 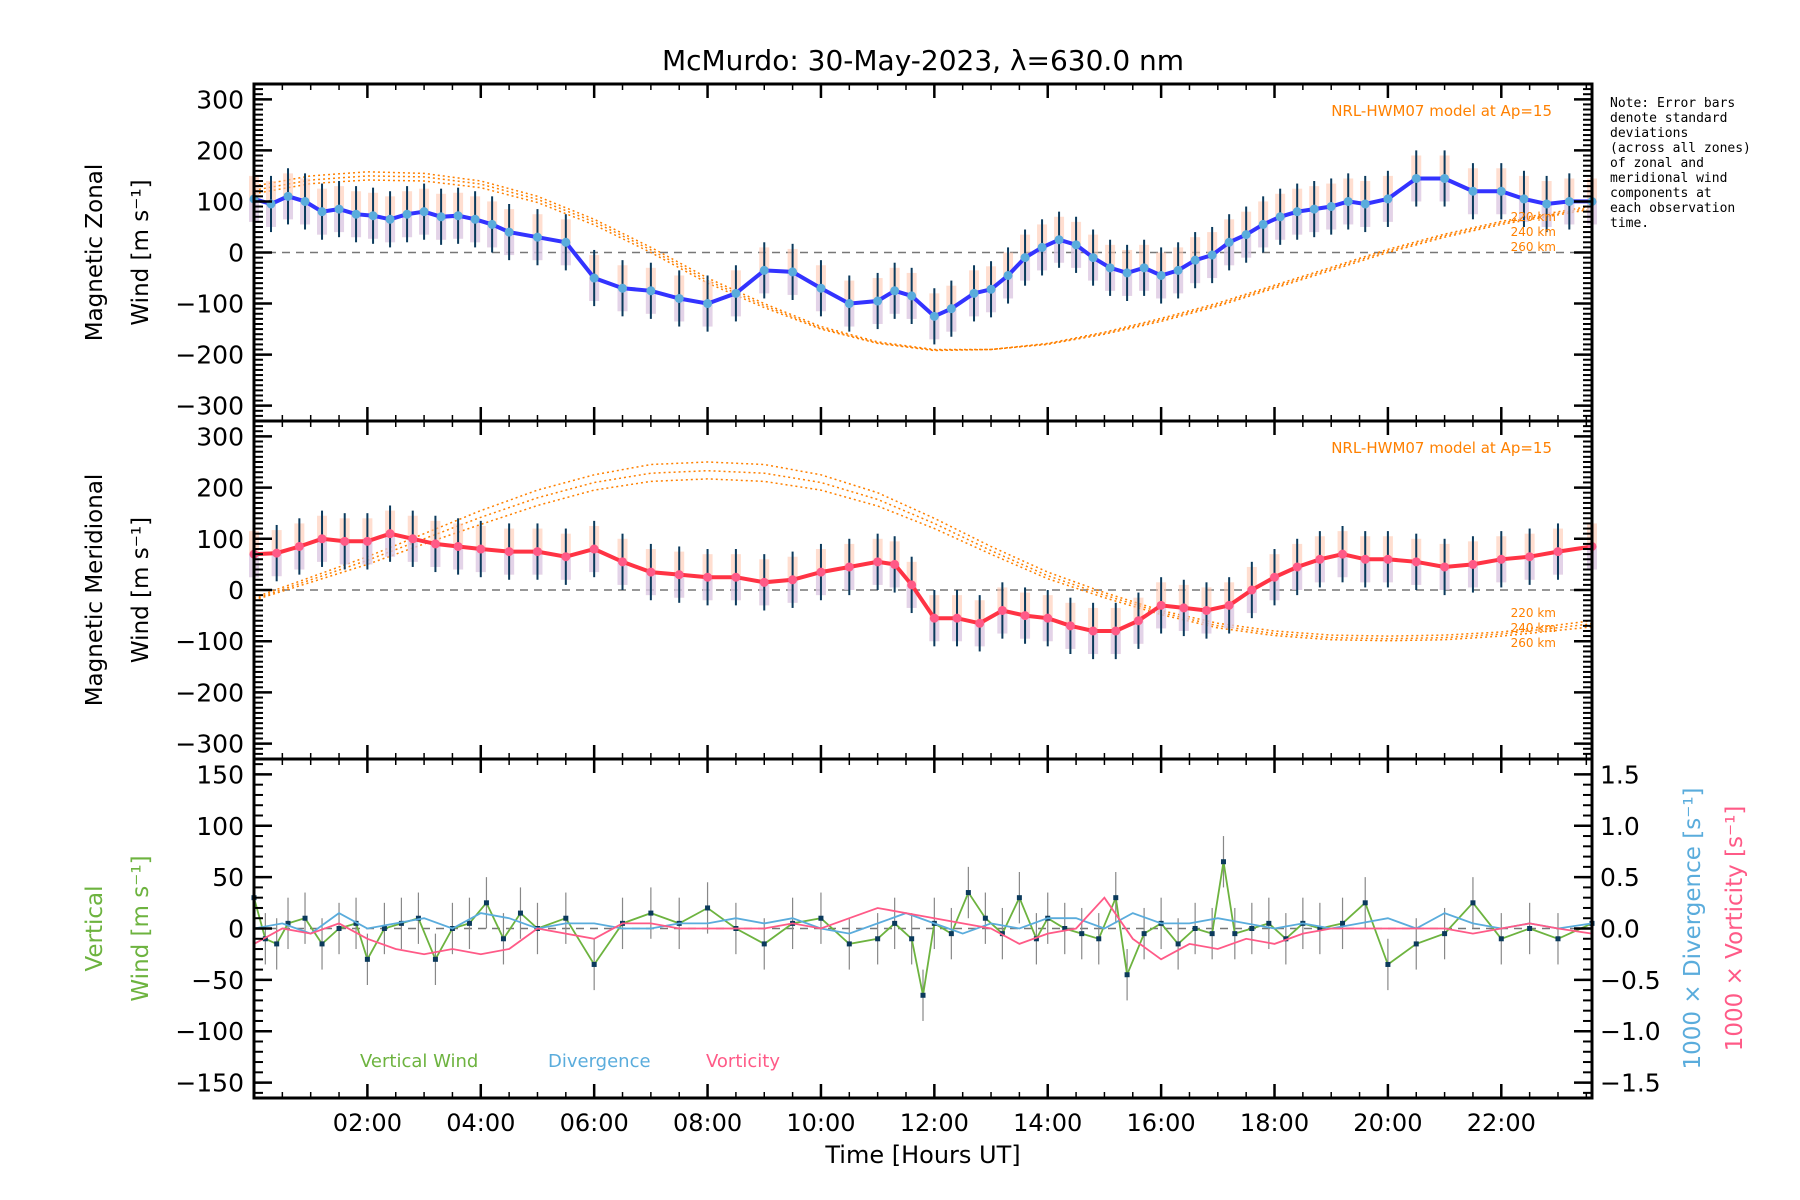 I want to click on x-tick-label: 04:00, so click(x=480, y=1123).